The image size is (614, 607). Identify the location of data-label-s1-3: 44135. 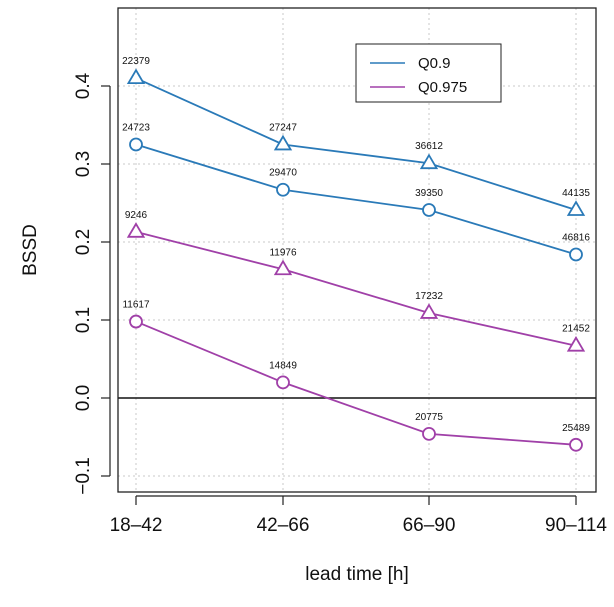
(576, 193).